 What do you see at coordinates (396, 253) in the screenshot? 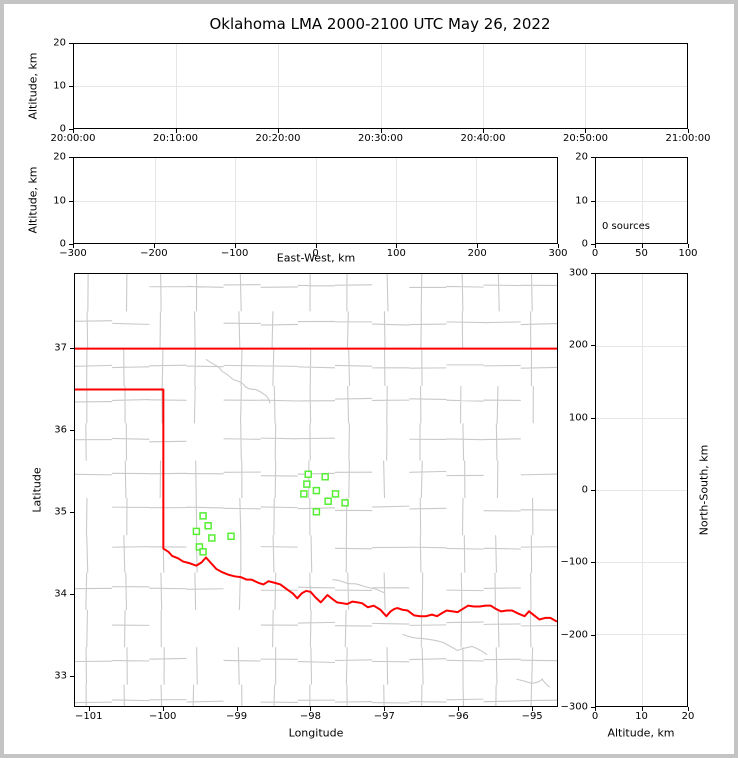
I see `x-tick-label: 100` at bounding box center [396, 253].